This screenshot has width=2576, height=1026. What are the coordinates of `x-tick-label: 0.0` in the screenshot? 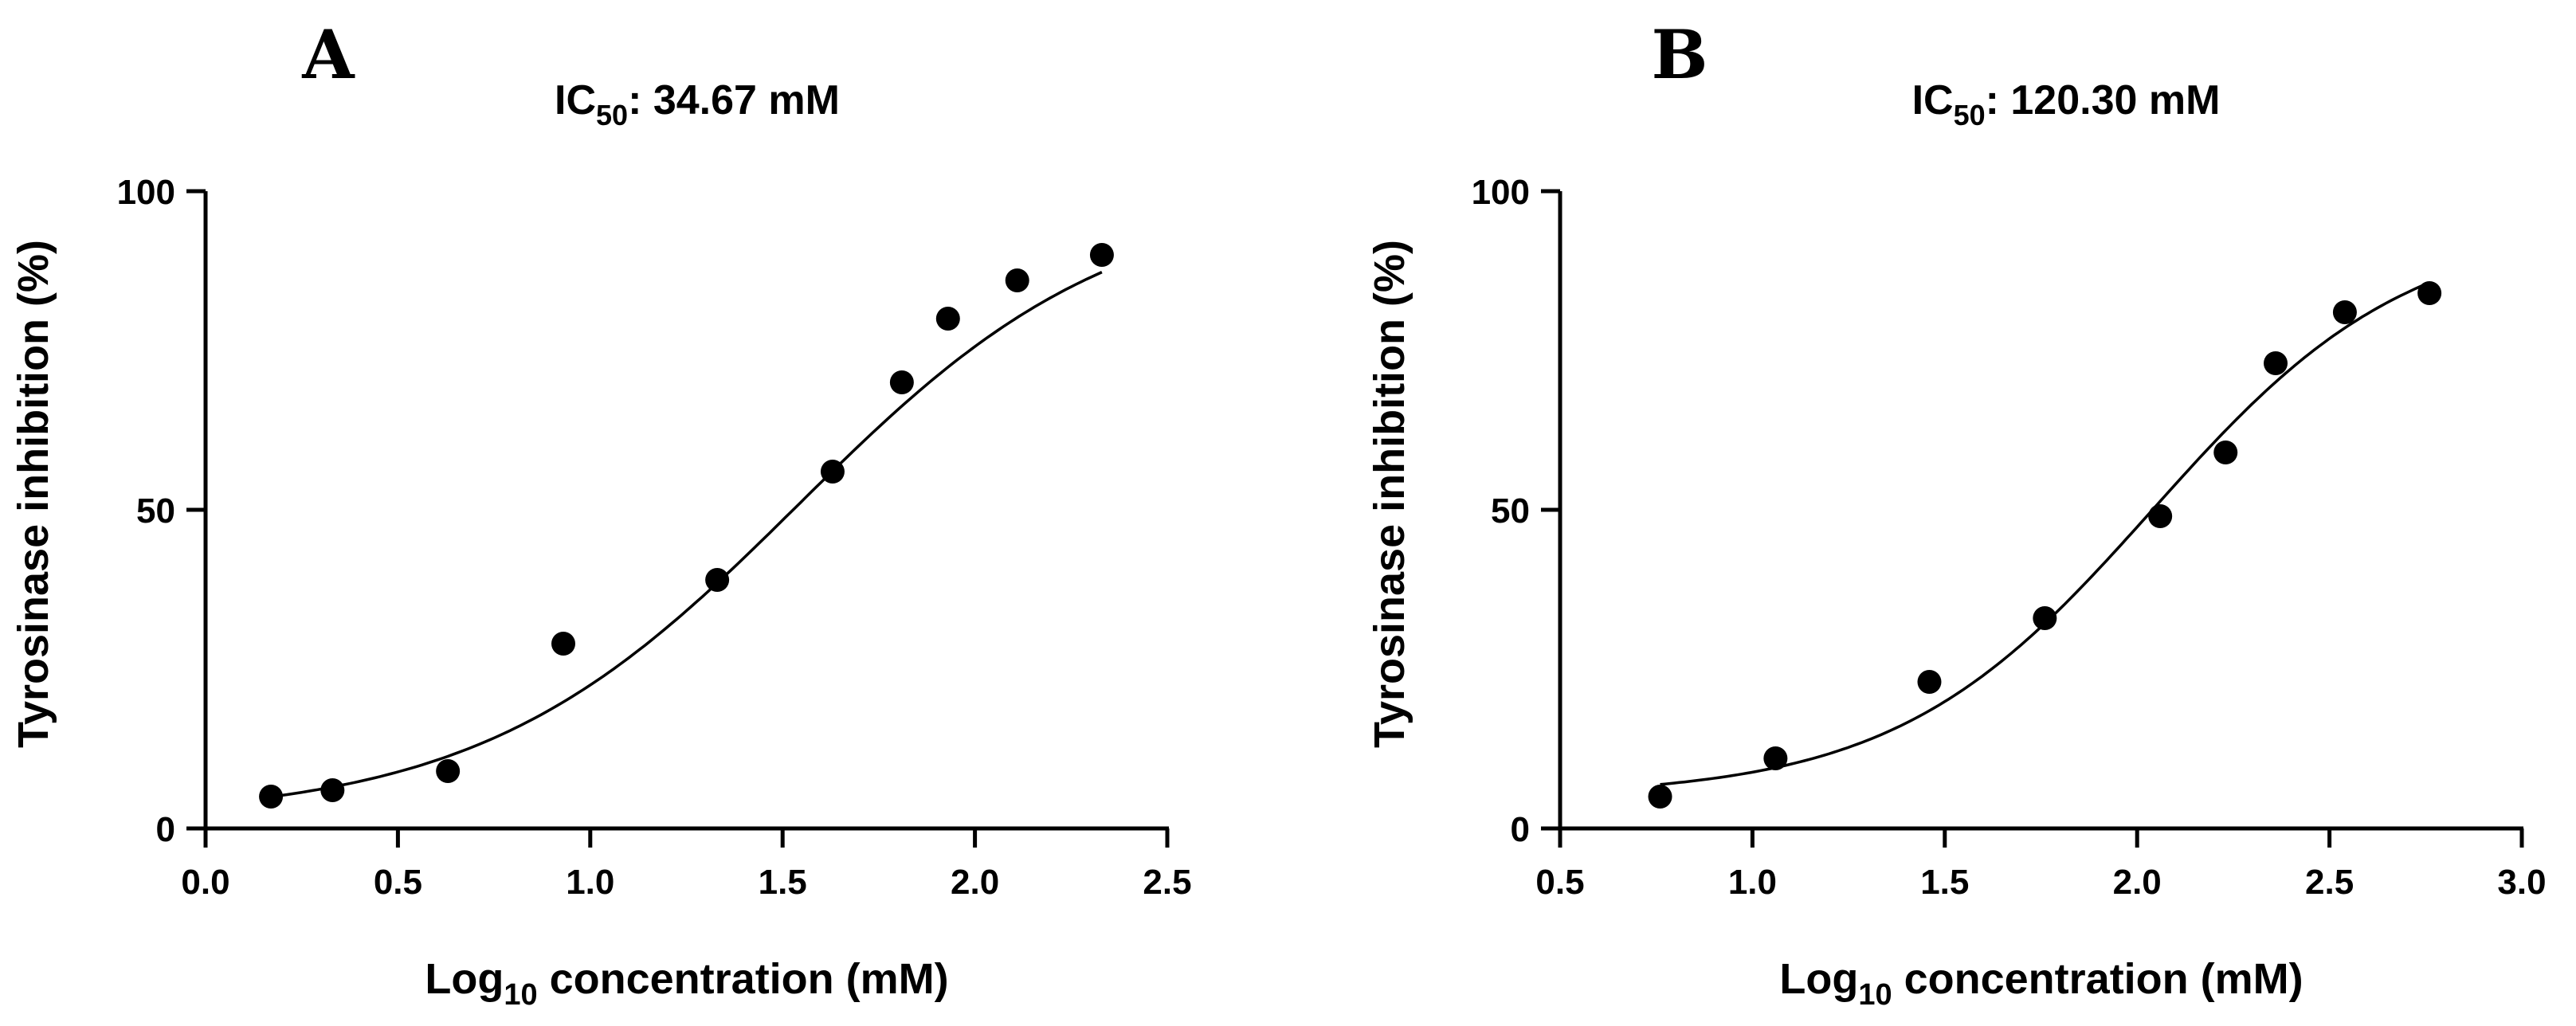 It's located at (205, 882).